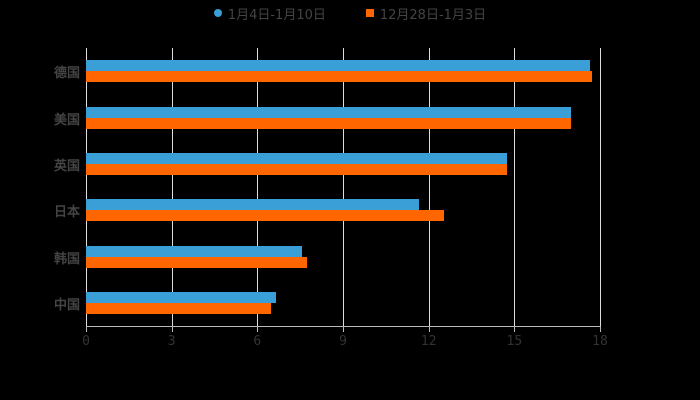 The image size is (700, 400). I want to click on x-tick-label: 18, so click(600, 341).